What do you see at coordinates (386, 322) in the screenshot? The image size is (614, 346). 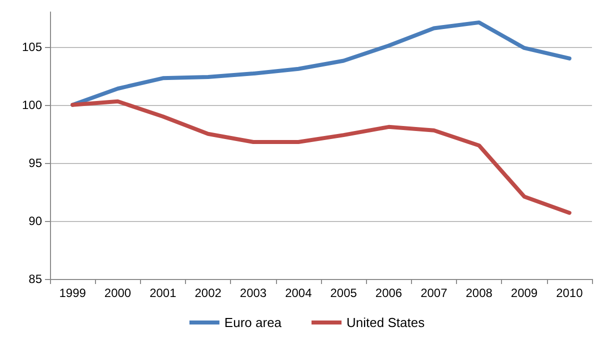 I see `legend-label: United States` at bounding box center [386, 322].